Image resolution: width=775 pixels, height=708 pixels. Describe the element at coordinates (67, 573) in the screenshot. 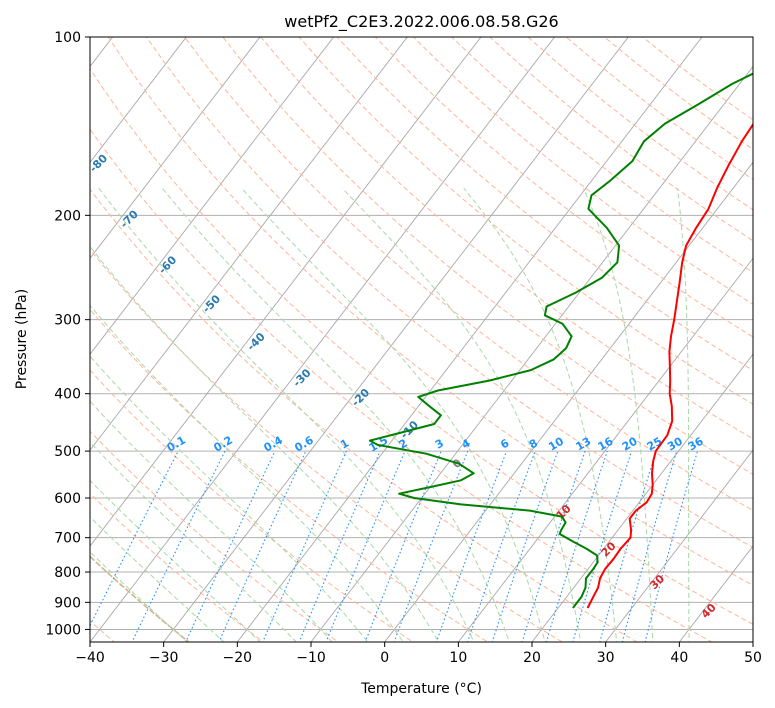

I see `y-tick-label: 800` at that location.